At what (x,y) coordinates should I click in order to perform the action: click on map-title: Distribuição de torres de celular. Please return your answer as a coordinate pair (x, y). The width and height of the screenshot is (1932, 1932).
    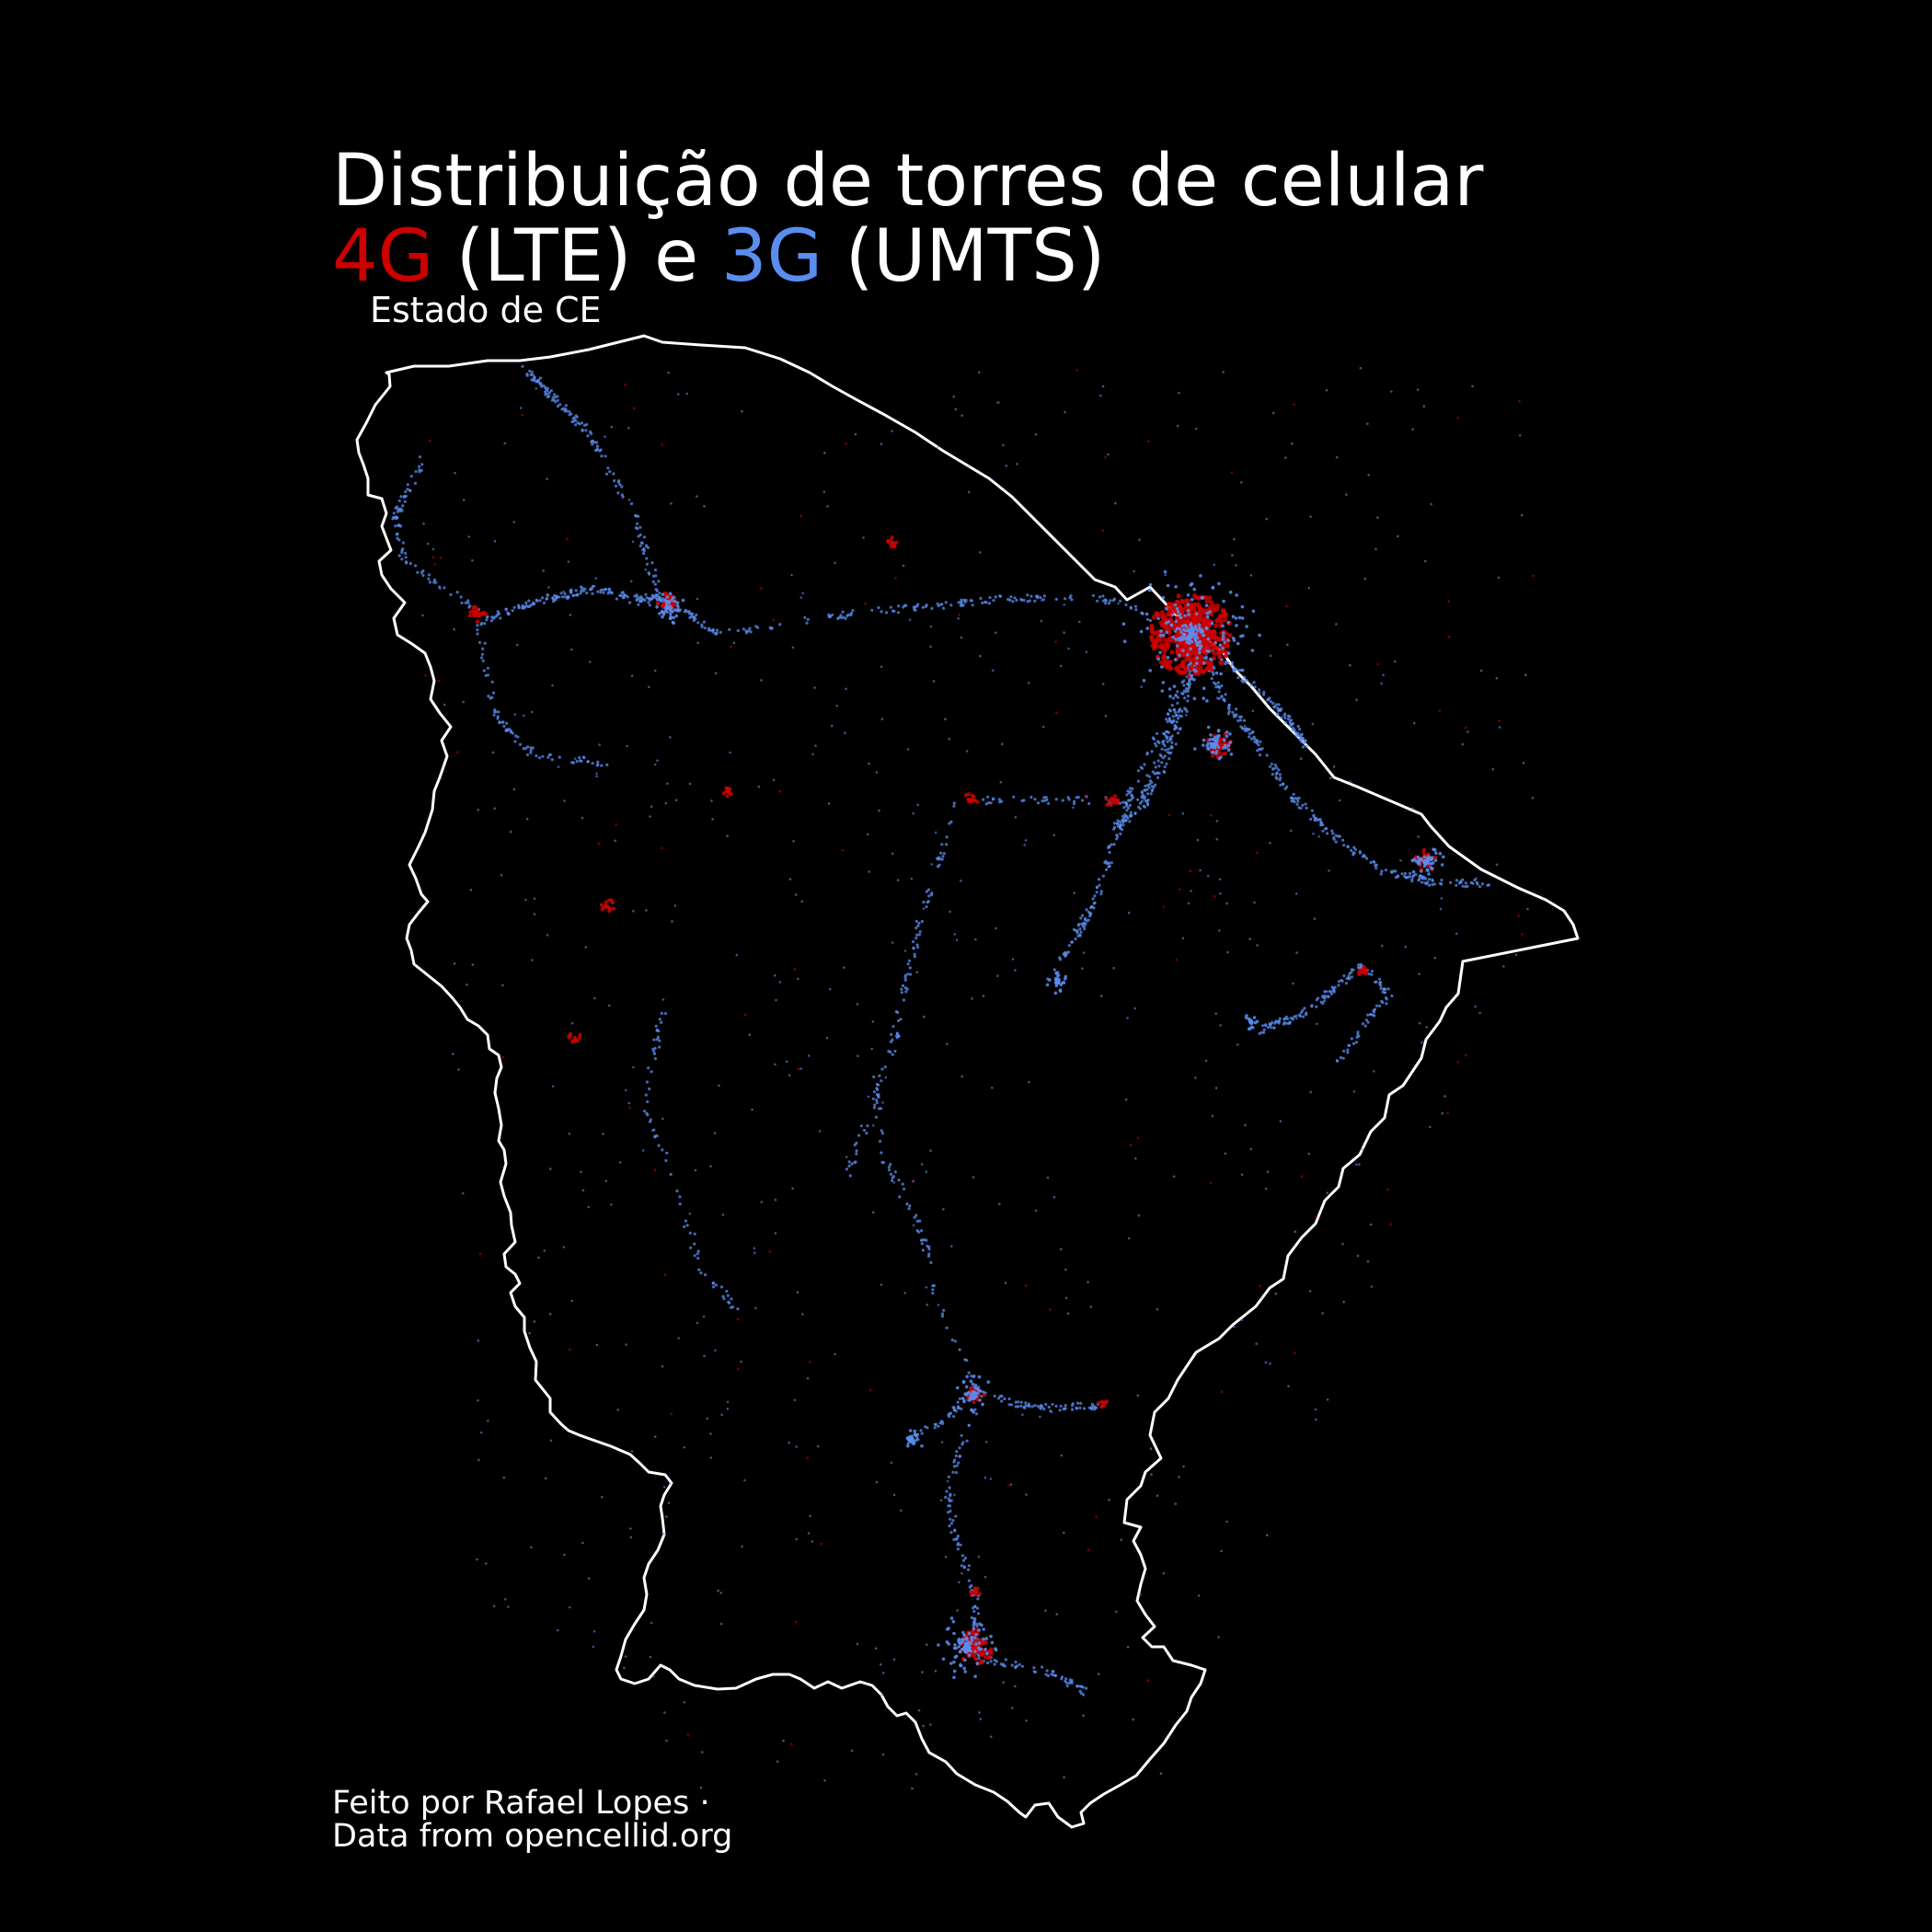
    Looking at the image, I should click on (908, 181).